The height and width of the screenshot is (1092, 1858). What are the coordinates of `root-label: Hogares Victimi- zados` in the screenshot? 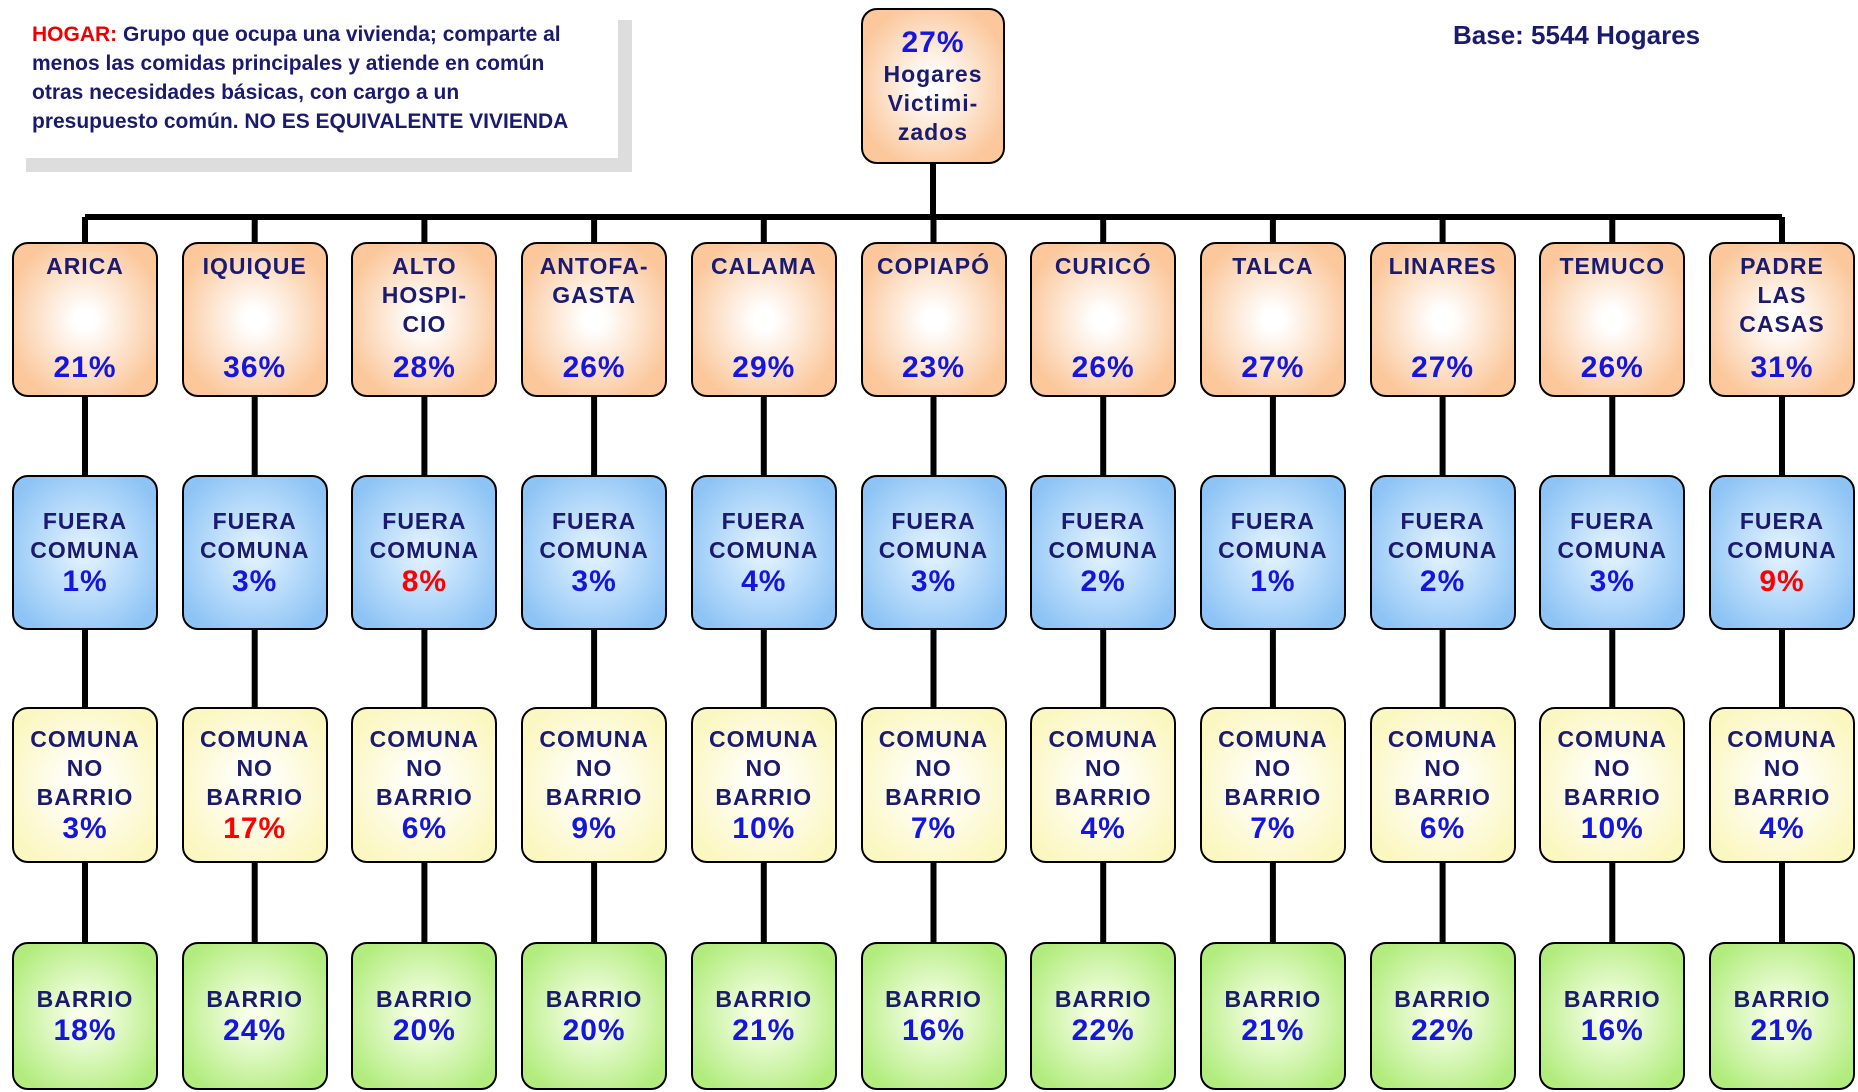 It's located at (933, 102).